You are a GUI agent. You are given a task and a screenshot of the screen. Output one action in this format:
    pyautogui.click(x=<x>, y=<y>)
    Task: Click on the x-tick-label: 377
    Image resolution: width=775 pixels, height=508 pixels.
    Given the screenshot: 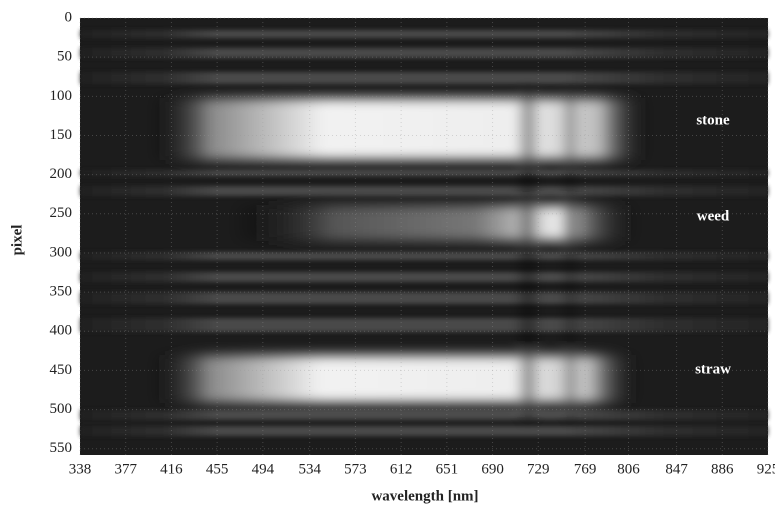 What is the action you would take?
    pyautogui.click(x=125, y=469)
    